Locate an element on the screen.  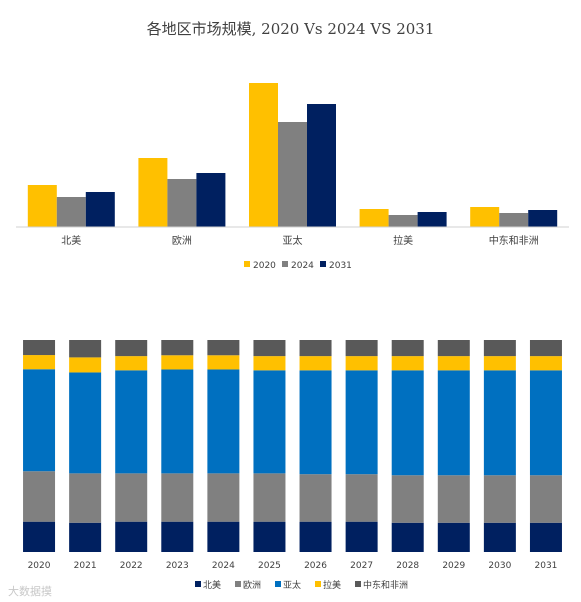
segment-拉美-2025 is located at coordinates (269, 363).